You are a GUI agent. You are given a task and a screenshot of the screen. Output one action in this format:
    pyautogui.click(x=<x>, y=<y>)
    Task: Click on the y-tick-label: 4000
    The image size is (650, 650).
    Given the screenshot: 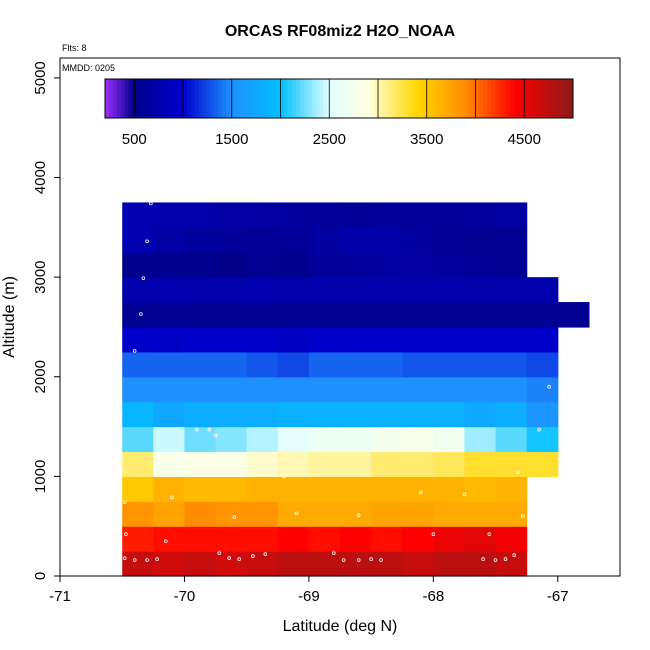 What is the action you would take?
    pyautogui.click(x=40, y=177)
    